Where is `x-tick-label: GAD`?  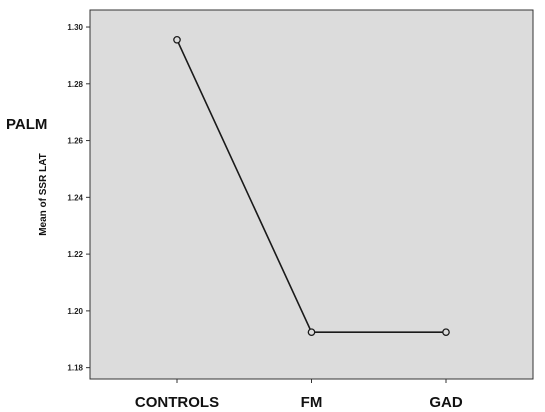
x-tick-label: GAD is located at coordinates (446, 402).